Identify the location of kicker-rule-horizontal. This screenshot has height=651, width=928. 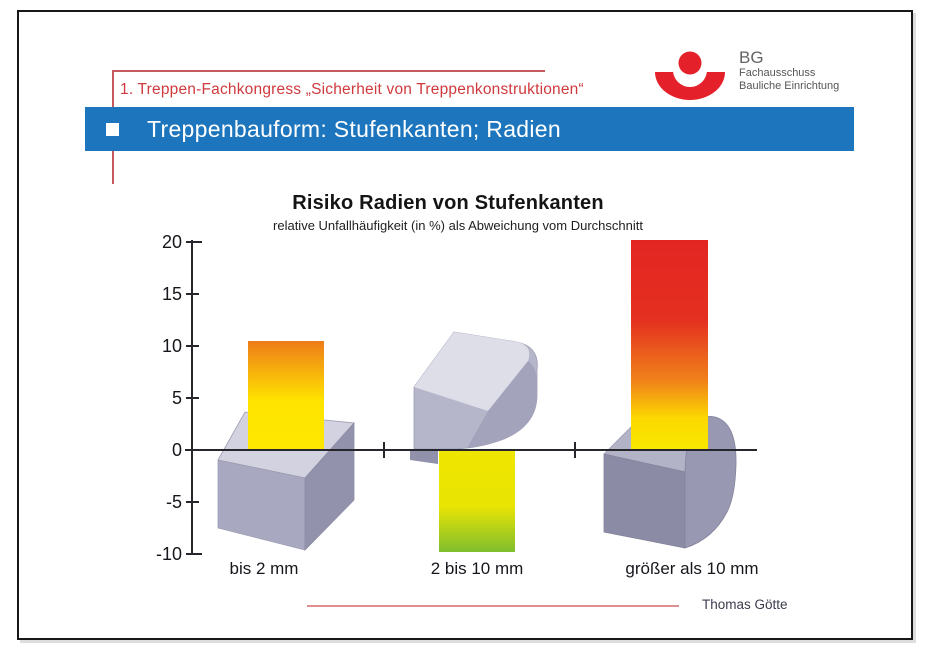
(328, 71).